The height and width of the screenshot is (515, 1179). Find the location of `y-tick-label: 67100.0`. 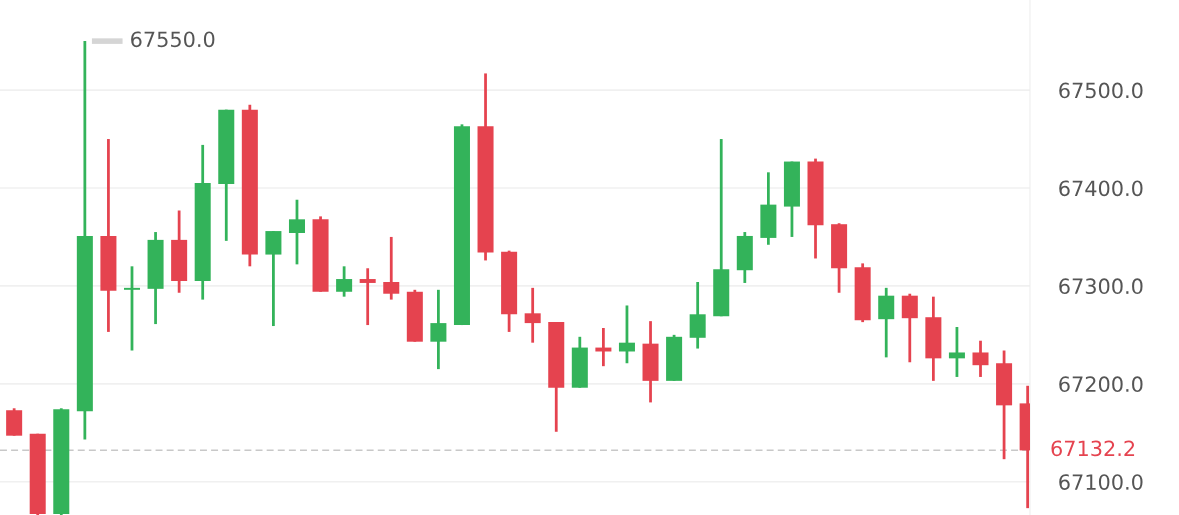

y-tick-label: 67100.0 is located at coordinates (1101, 482).